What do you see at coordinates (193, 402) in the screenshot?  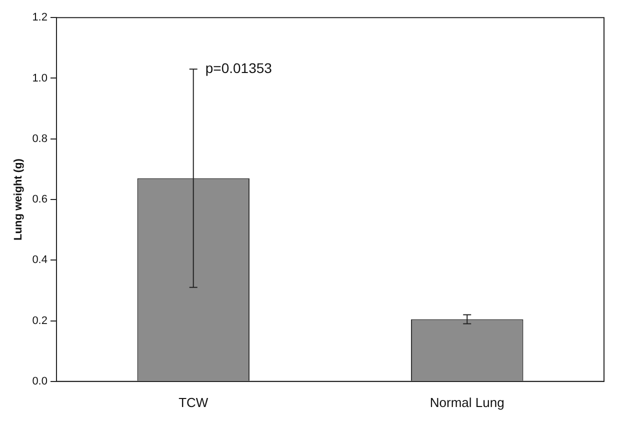 I see `x-tick-label: TCW` at bounding box center [193, 402].